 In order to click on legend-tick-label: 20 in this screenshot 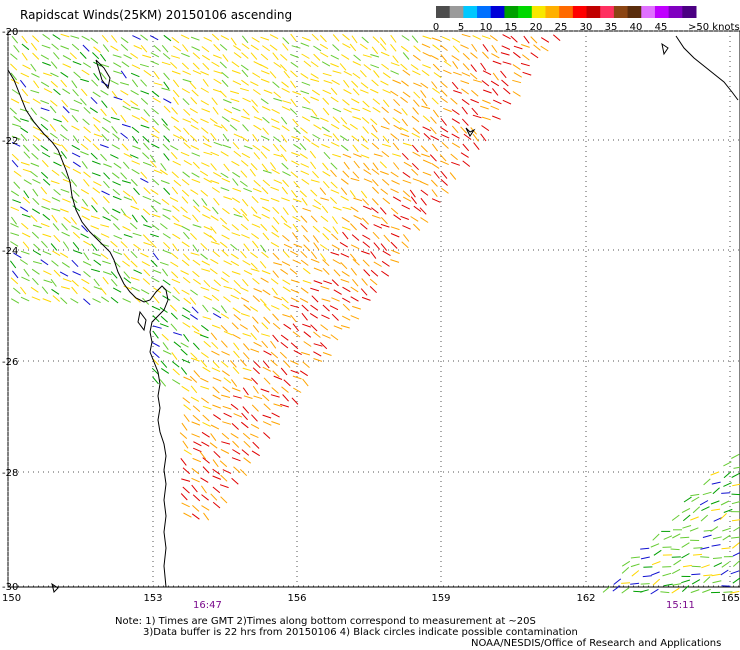, I will do `click(536, 27)`.